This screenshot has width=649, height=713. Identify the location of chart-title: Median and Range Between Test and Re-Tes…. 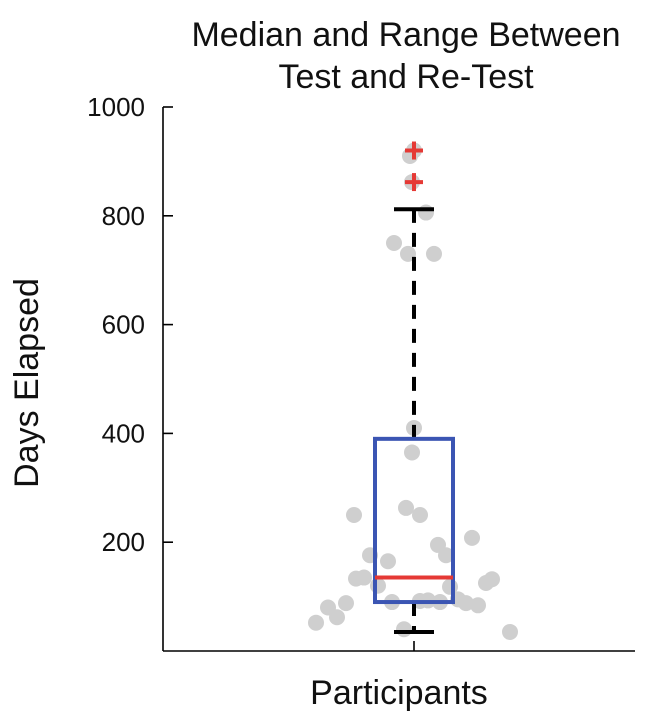
(405, 56).